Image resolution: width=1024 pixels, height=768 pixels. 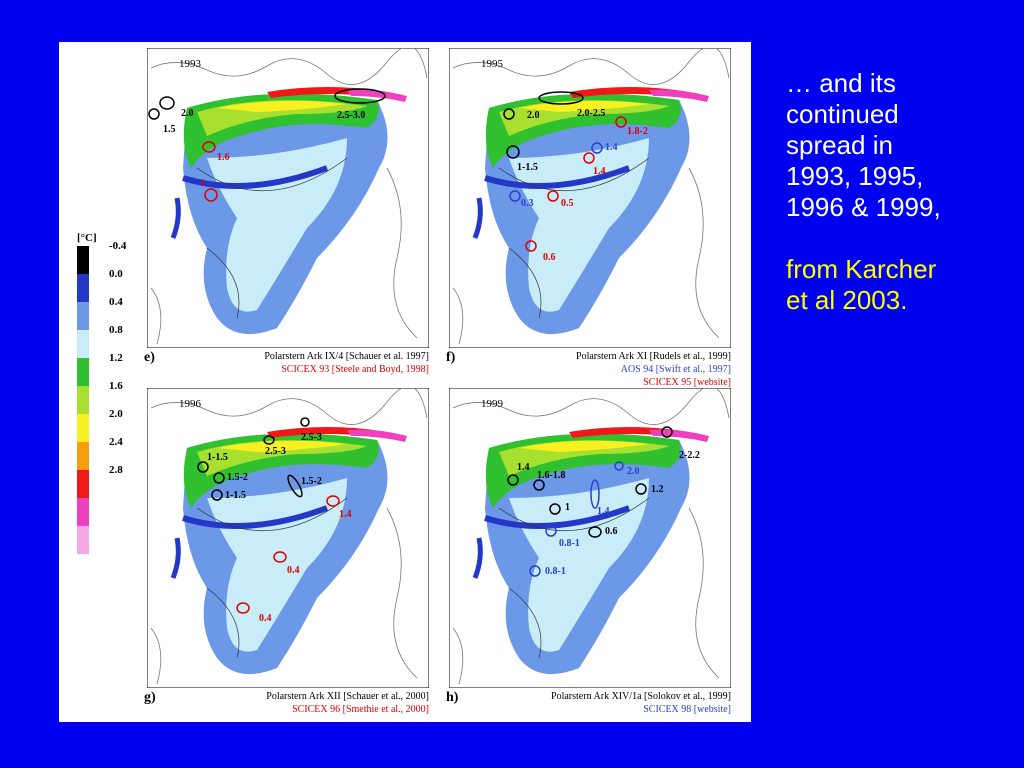 I want to click on legend-label: 2.8, so click(x=116, y=470).